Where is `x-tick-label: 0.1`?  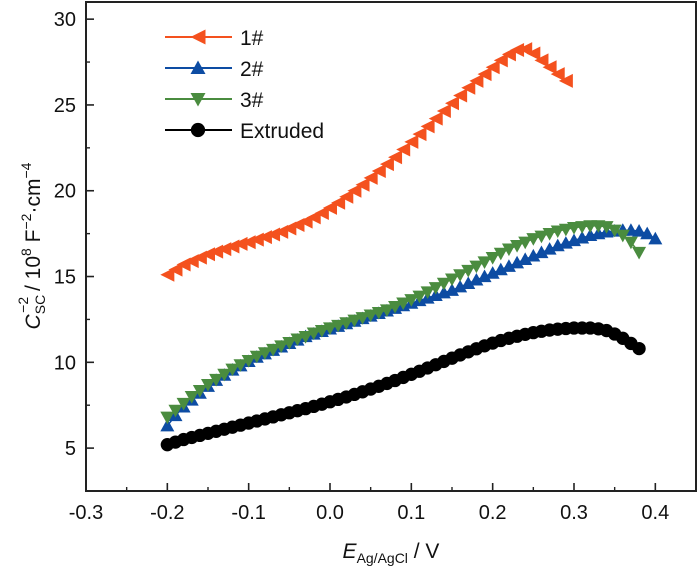 x-tick-label: 0.1 is located at coordinates (411, 513).